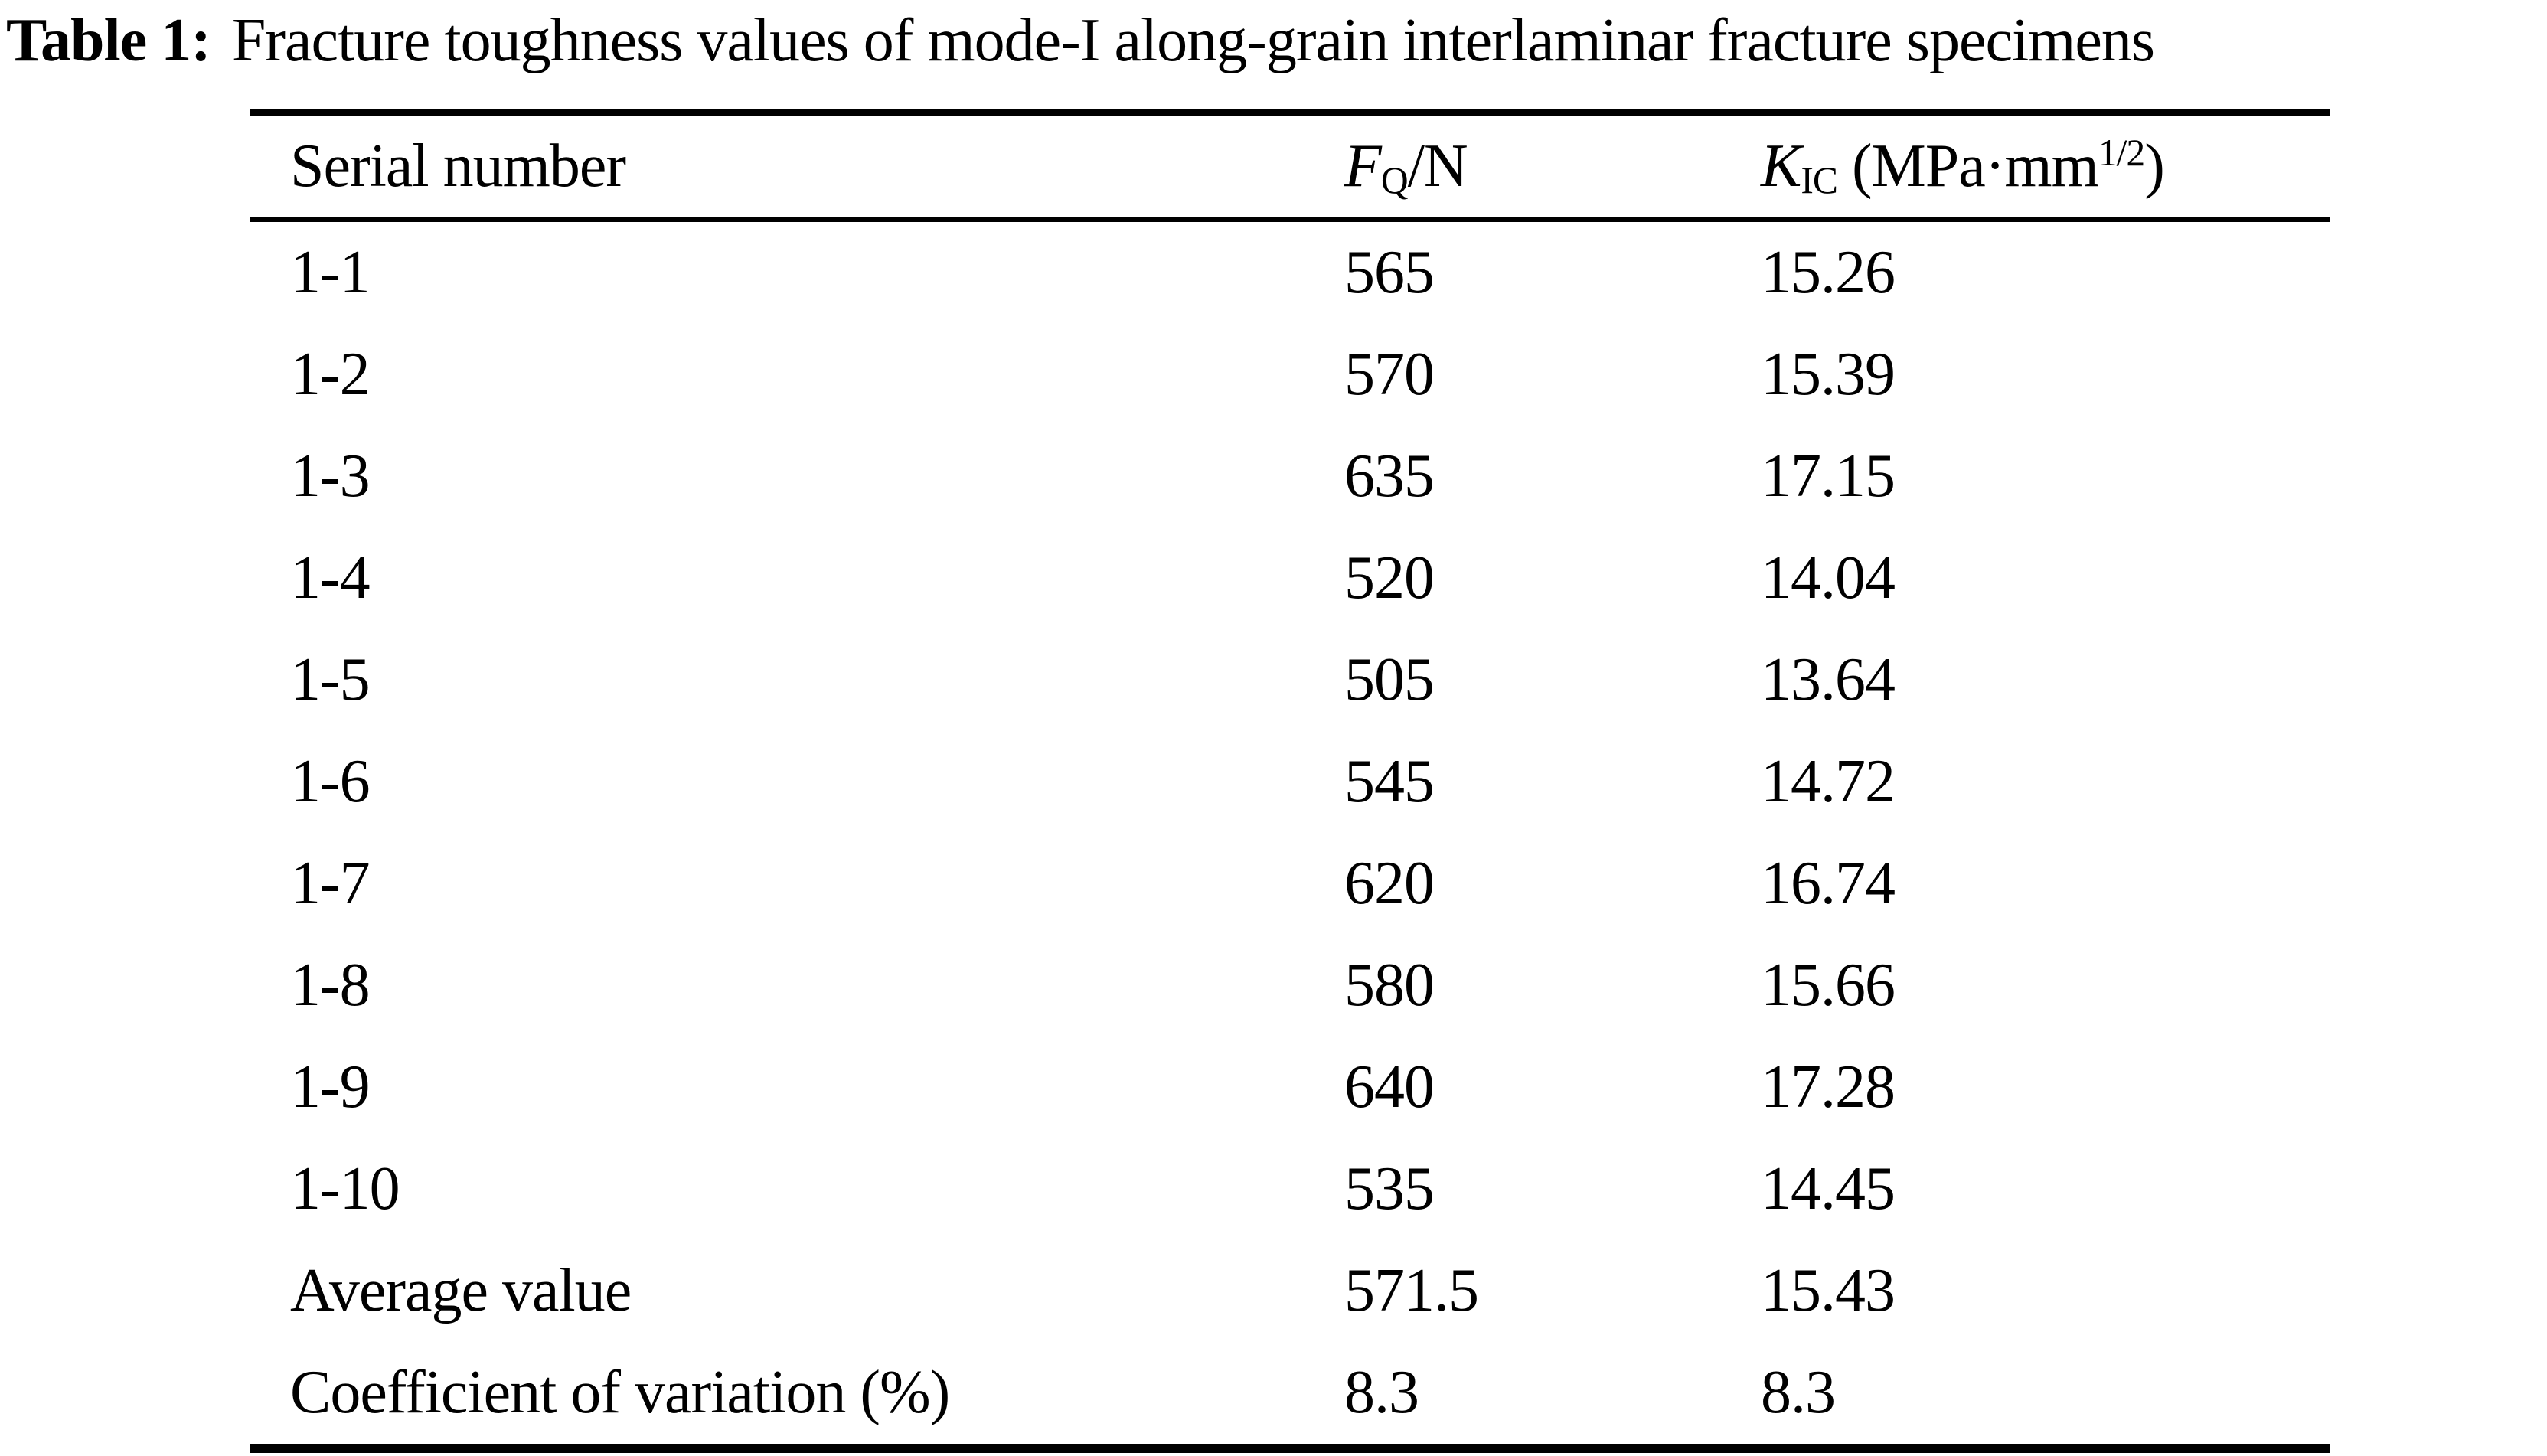  Describe the element at coordinates (1411, 1291) in the screenshot. I see `cell-fq: 571.5` at that location.